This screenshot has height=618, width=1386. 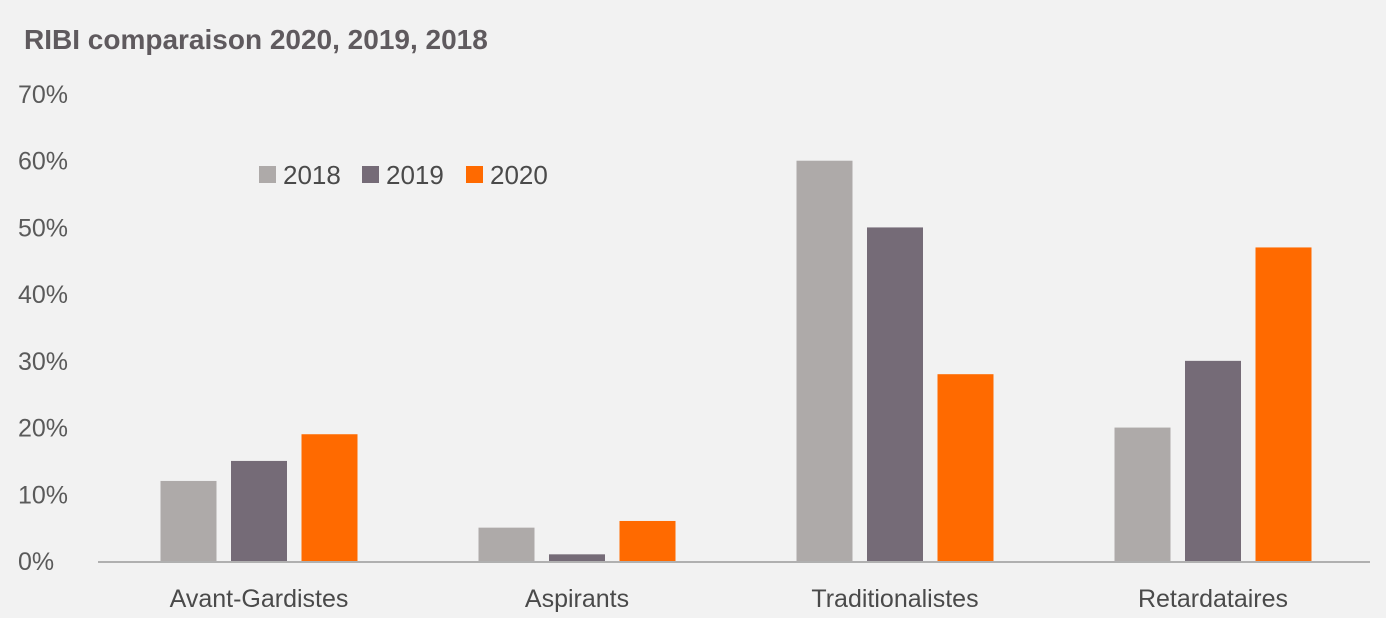 What do you see at coordinates (188, 520) in the screenshot?
I see `bar-2018-avant-gardistes` at bounding box center [188, 520].